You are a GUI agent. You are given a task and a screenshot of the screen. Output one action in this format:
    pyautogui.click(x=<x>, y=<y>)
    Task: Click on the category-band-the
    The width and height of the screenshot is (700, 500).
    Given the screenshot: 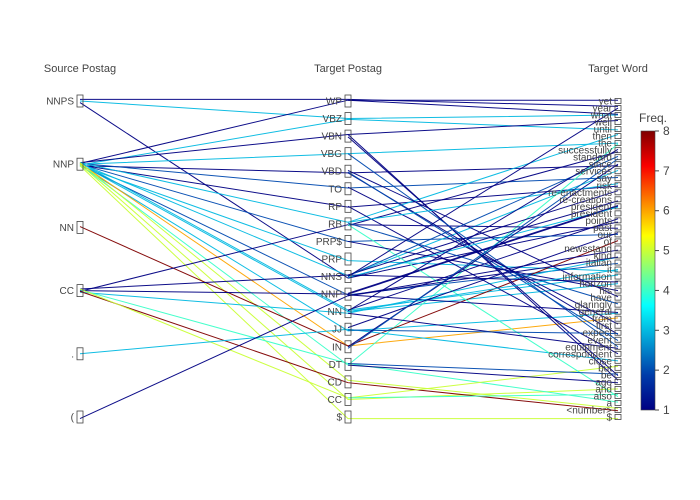 What is the action you would take?
    pyautogui.click(x=618, y=143)
    